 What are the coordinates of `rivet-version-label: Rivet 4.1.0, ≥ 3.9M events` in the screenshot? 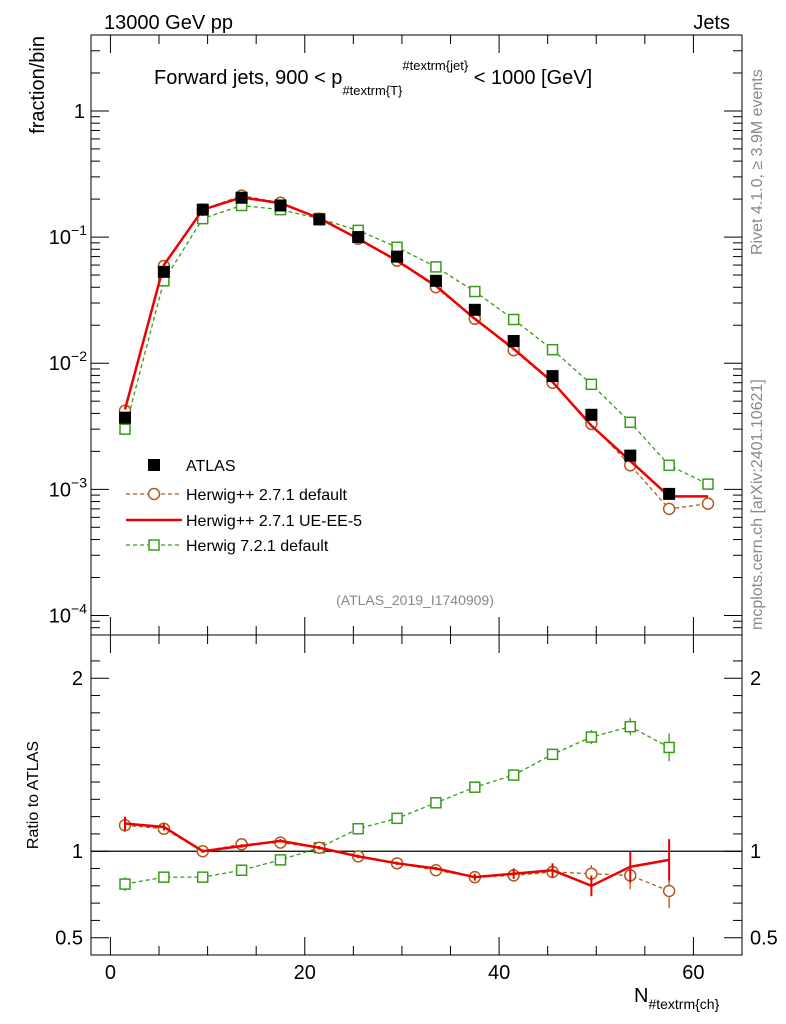 It's located at (757, 162).